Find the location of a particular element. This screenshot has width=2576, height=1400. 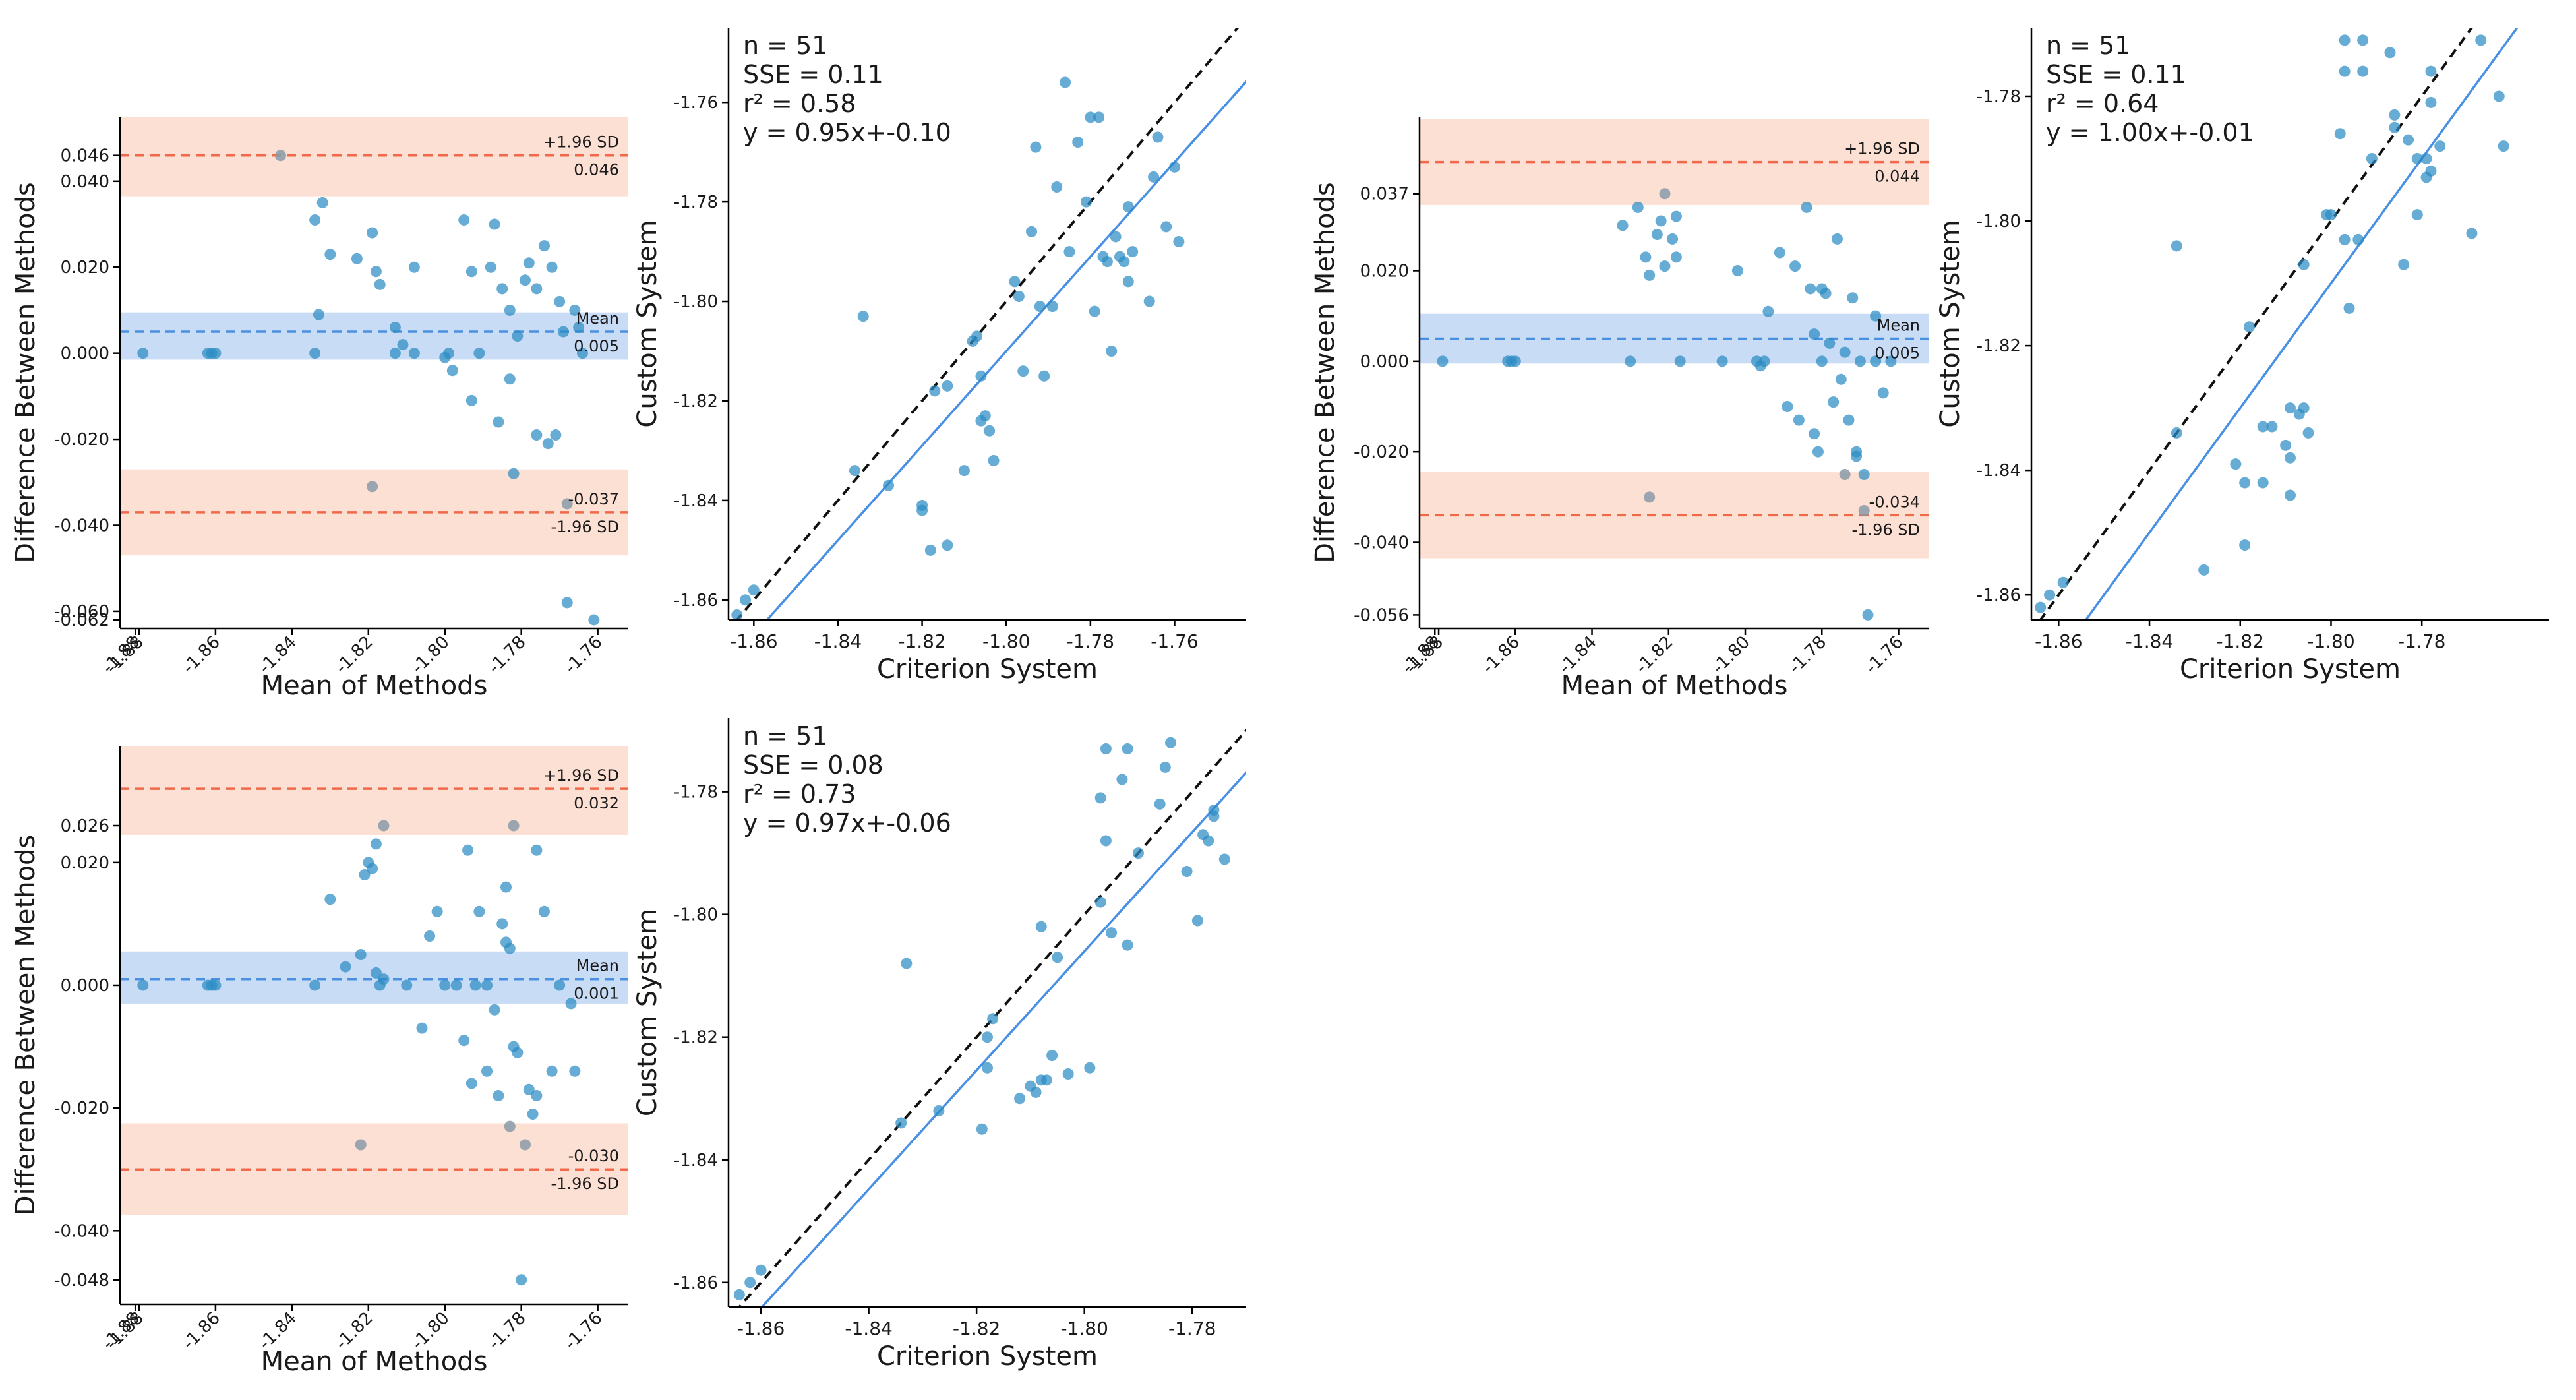

y-tick-label: -0.040 is located at coordinates (1381, 543).